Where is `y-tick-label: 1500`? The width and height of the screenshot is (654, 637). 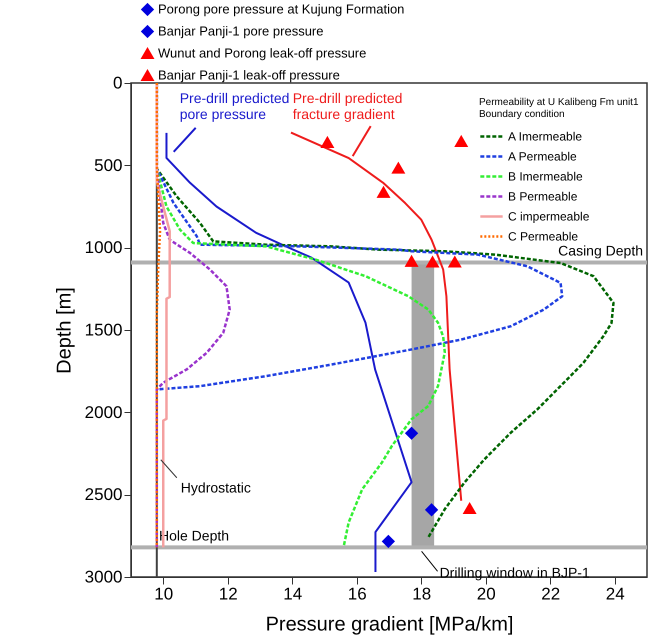 y-tick-label: 1500 is located at coordinates (103, 330).